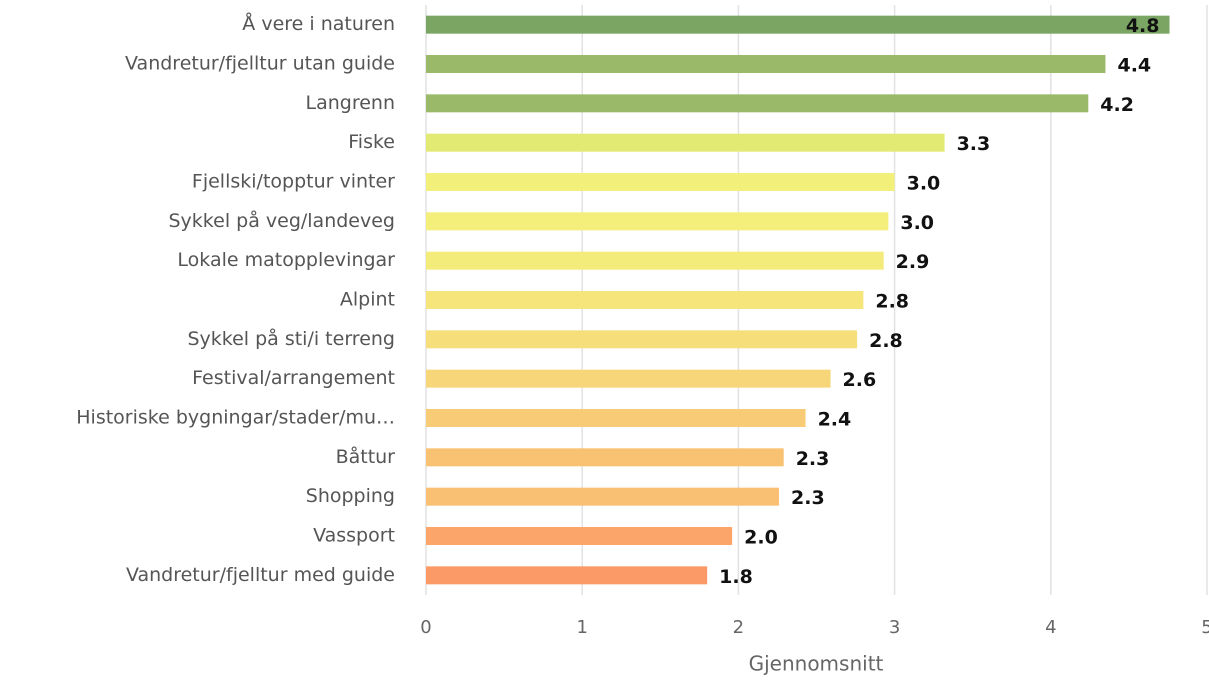 Image resolution: width=1209 pixels, height=680 pixels. Describe the element at coordinates (293, 182) in the screenshot. I see `category-label: Fjellski/topptur vinter` at that location.